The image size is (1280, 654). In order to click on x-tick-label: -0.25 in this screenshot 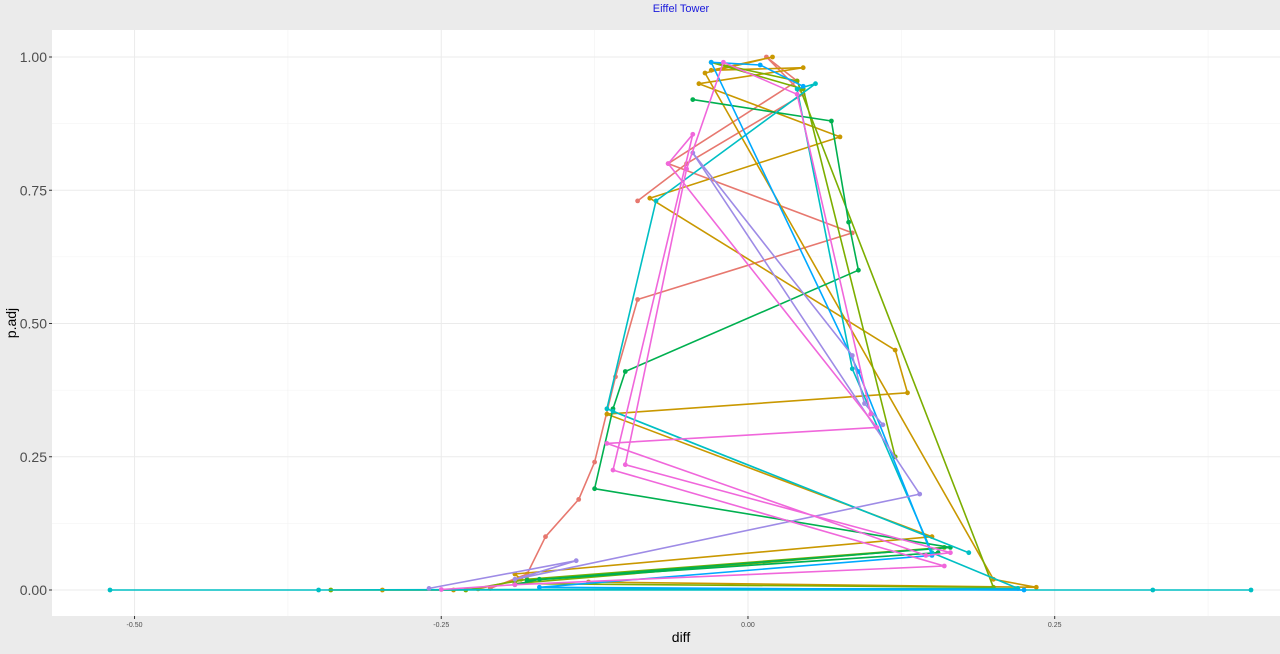, I will do `click(441, 625)`.